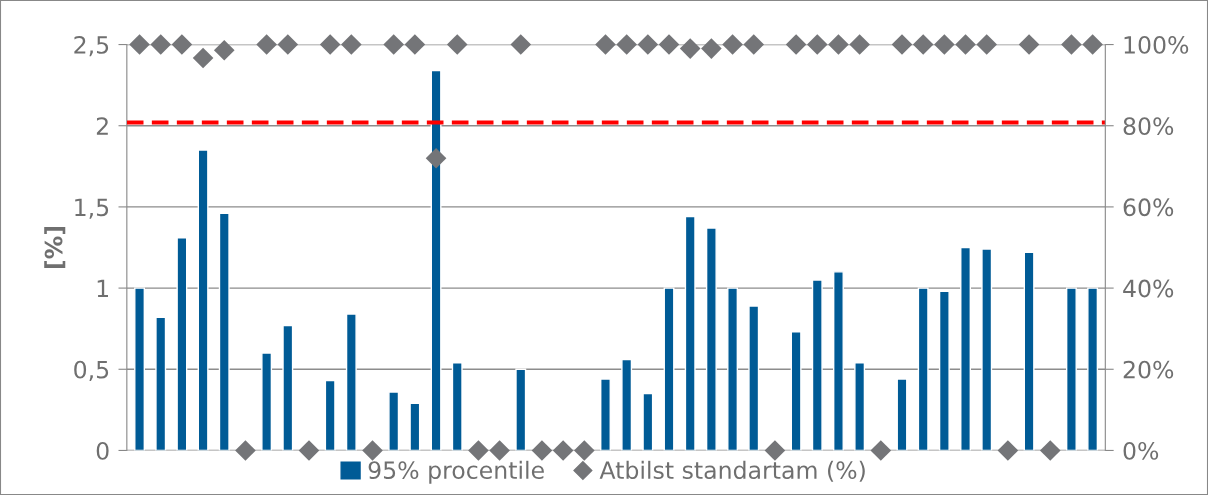  What do you see at coordinates (1148, 207) in the screenshot?
I see `y2-tick-label: 60%` at bounding box center [1148, 207].